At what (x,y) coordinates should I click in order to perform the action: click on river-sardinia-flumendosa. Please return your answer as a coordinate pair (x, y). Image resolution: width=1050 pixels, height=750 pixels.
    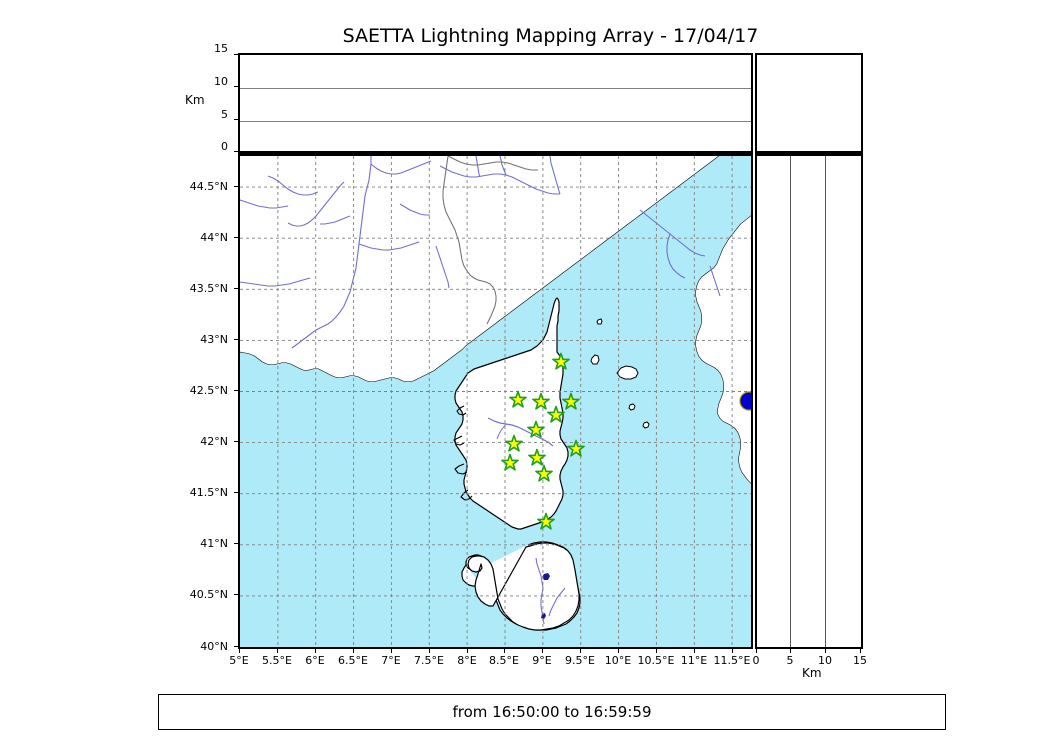
    Looking at the image, I should click on (557, 602).